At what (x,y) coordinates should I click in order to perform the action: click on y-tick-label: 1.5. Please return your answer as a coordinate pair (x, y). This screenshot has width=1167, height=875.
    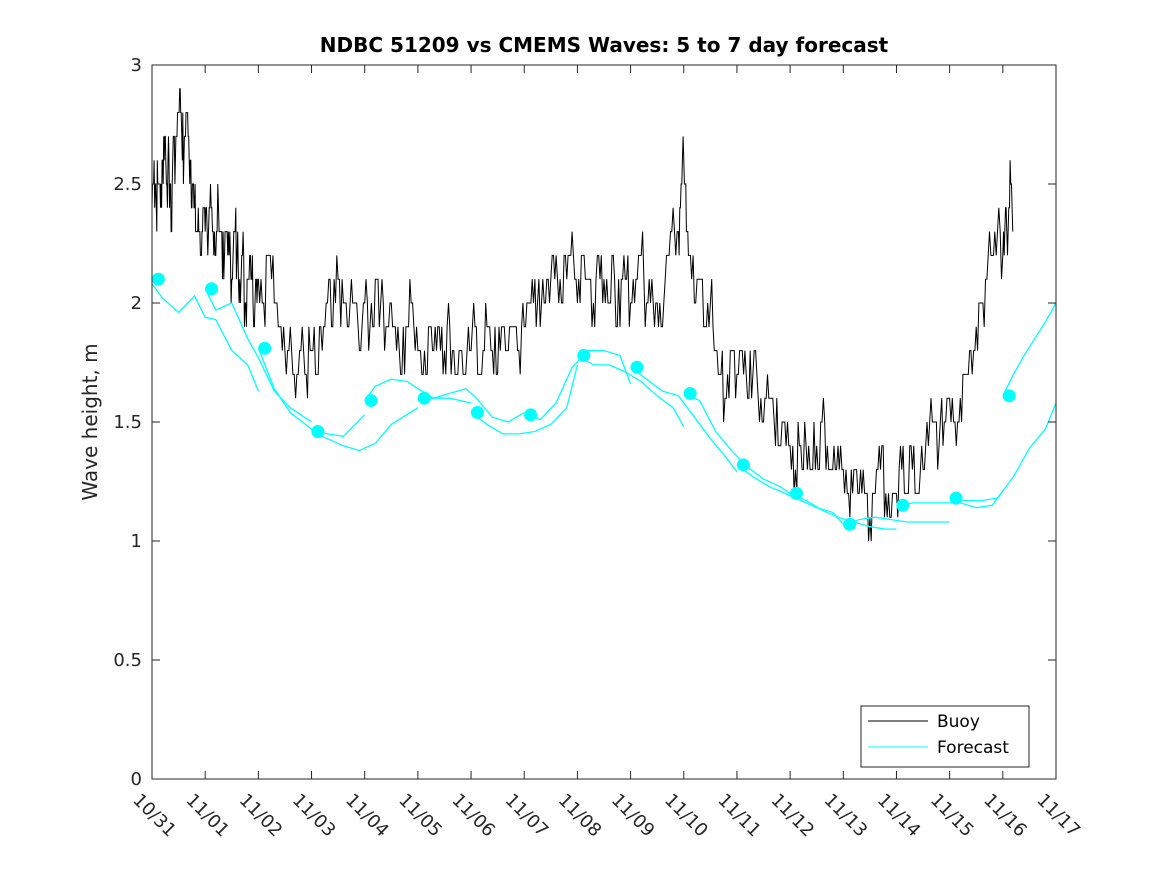
    Looking at the image, I should click on (127, 422).